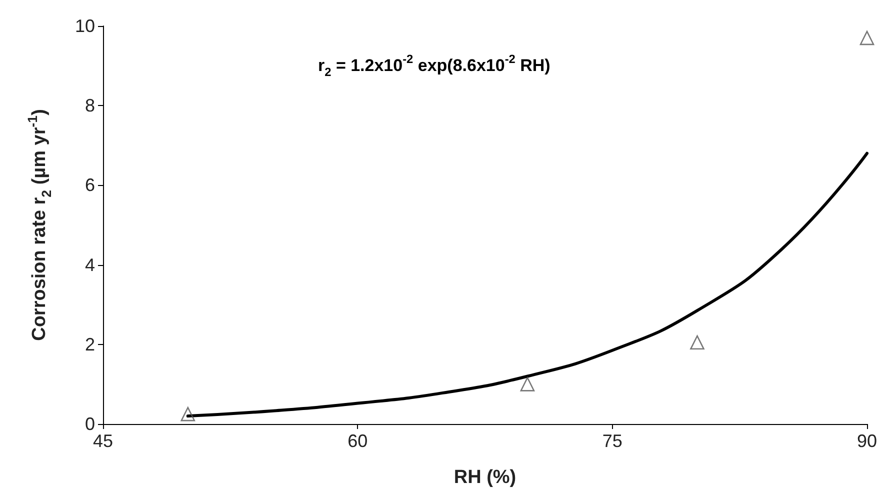  I want to click on y-tick-label: 0, so click(89, 424).